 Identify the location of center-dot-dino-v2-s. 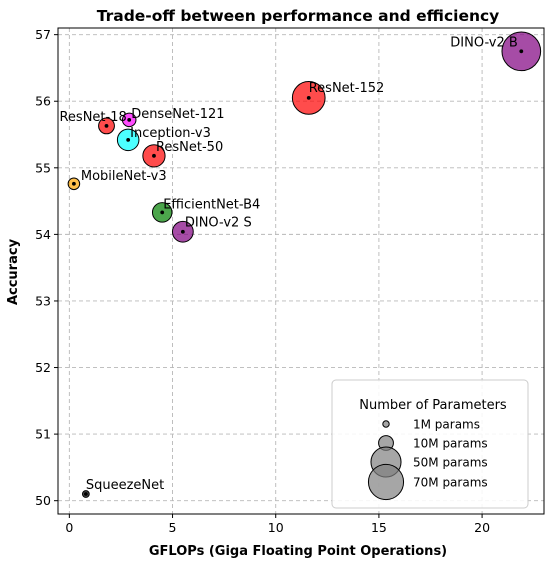
(182, 231).